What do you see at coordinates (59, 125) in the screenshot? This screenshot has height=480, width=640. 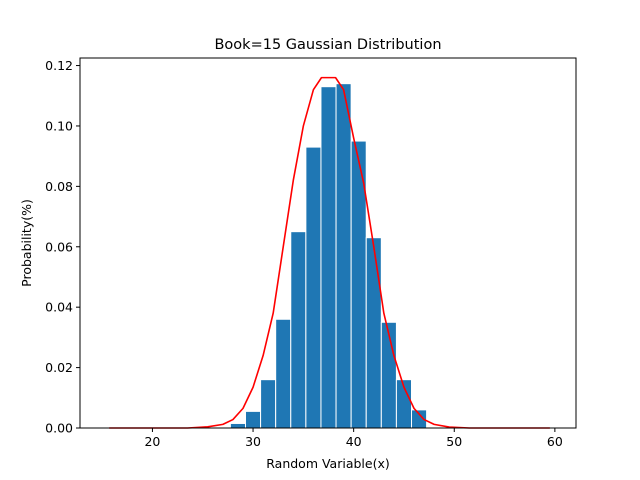 I see `y-tick-label: 0.10` at bounding box center [59, 125].